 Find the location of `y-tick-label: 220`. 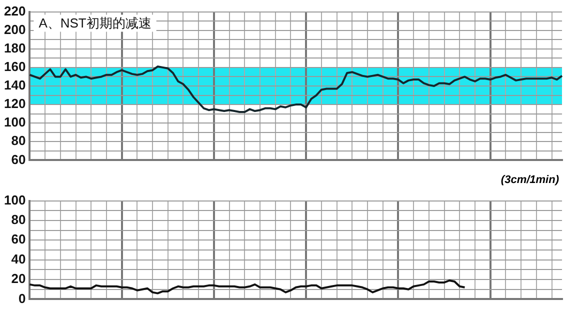

y-tick-label: 220 is located at coordinates (15, 10).